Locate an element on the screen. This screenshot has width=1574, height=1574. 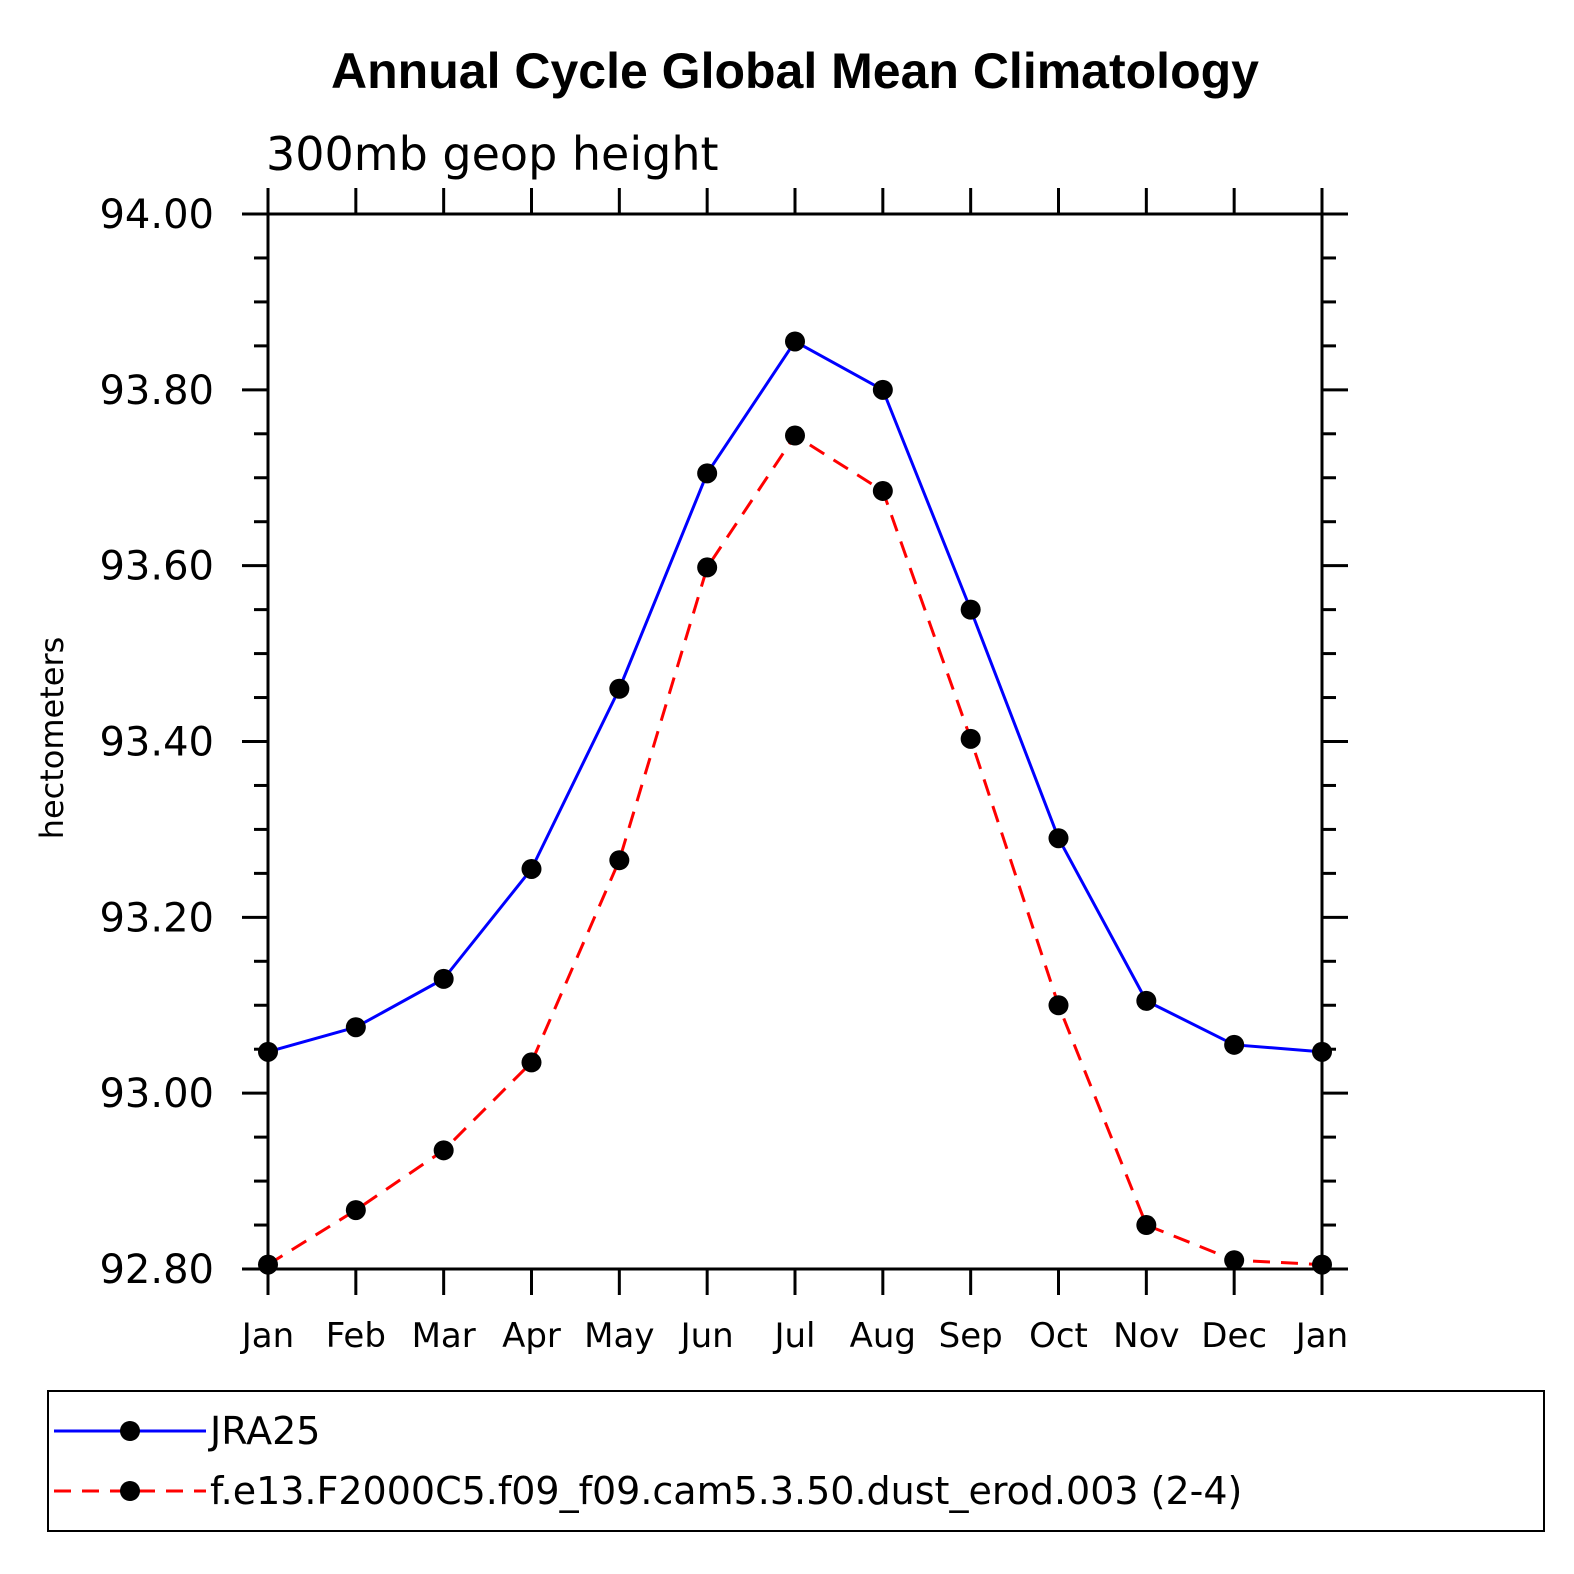
legend-marker-jra25 is located at coordinates (130, 1431).